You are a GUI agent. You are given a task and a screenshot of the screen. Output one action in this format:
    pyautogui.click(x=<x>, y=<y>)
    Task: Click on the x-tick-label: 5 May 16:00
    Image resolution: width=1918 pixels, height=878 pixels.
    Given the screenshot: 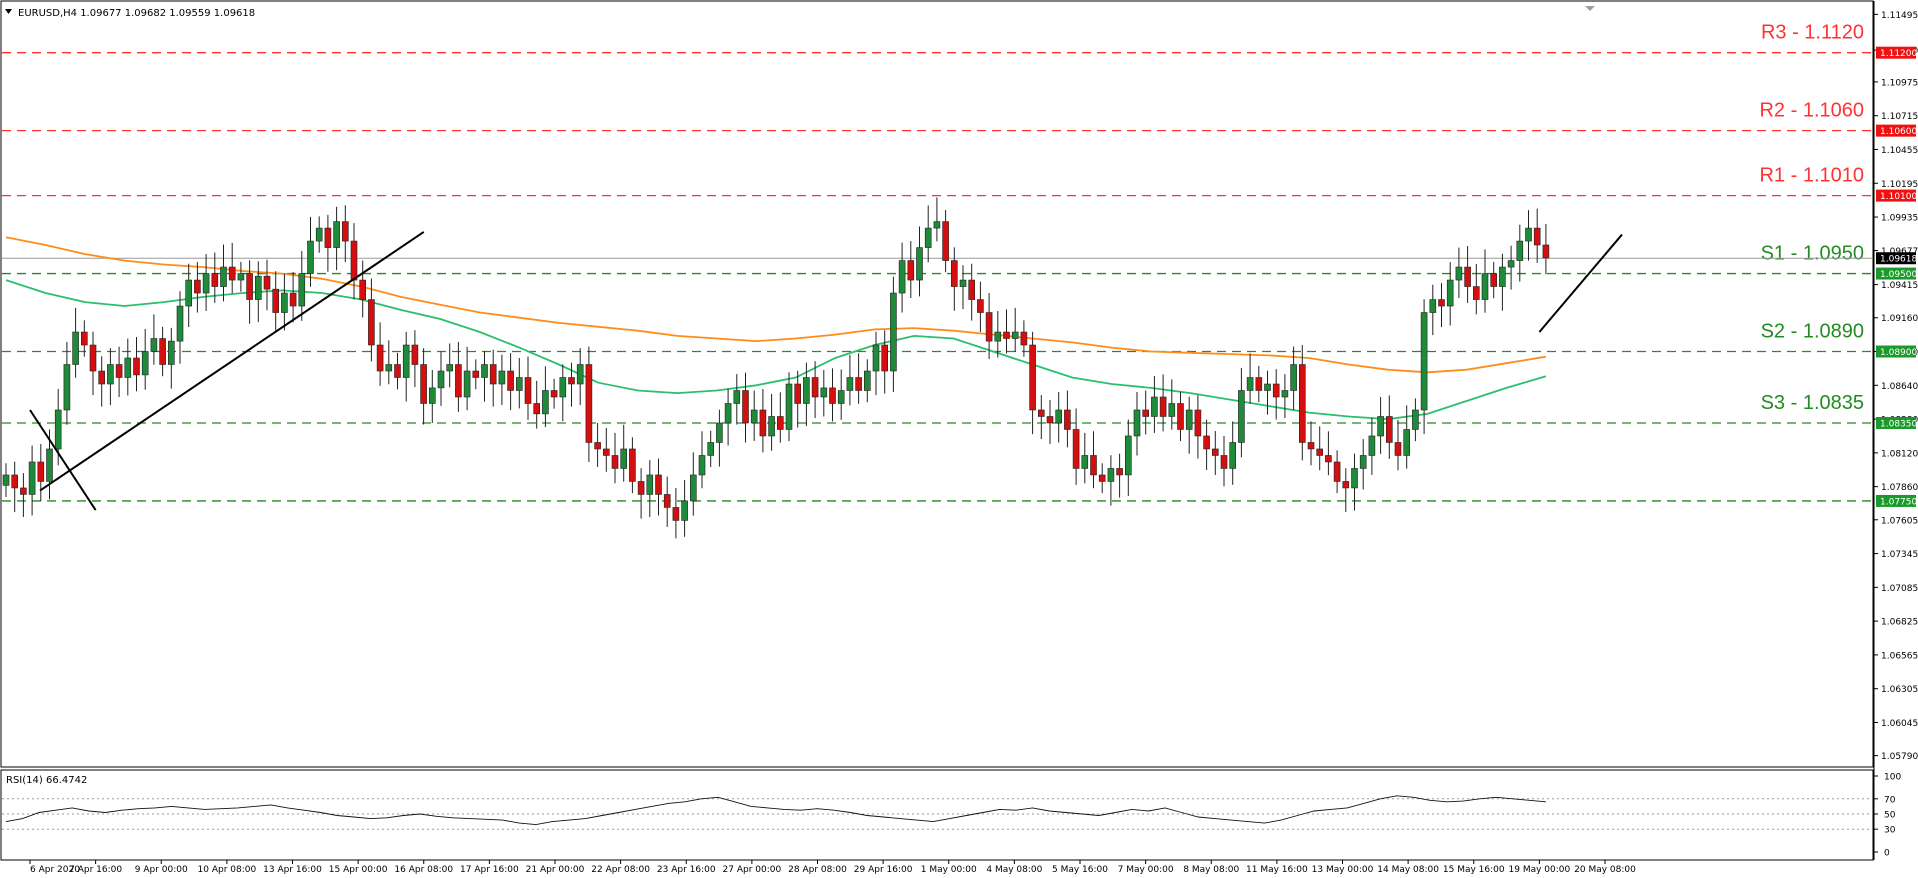 What is the action you would take?
    pyautogui.click(x=1080, y=869)
    